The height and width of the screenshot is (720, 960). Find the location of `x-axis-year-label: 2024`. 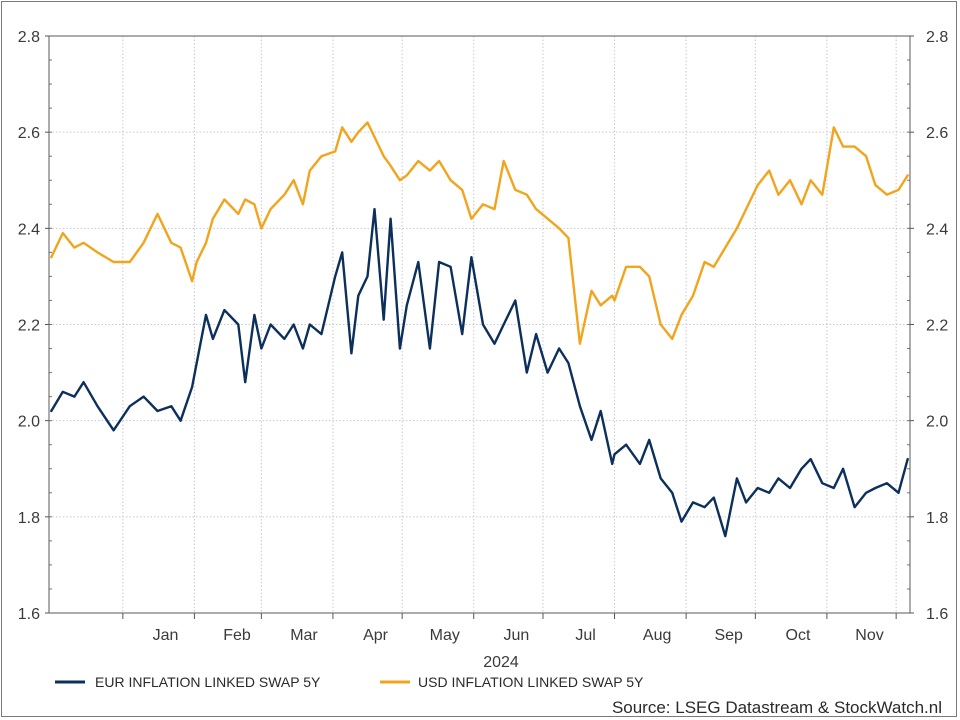

x-axis-year-label: 2024 is located at coordinates (501, 662).